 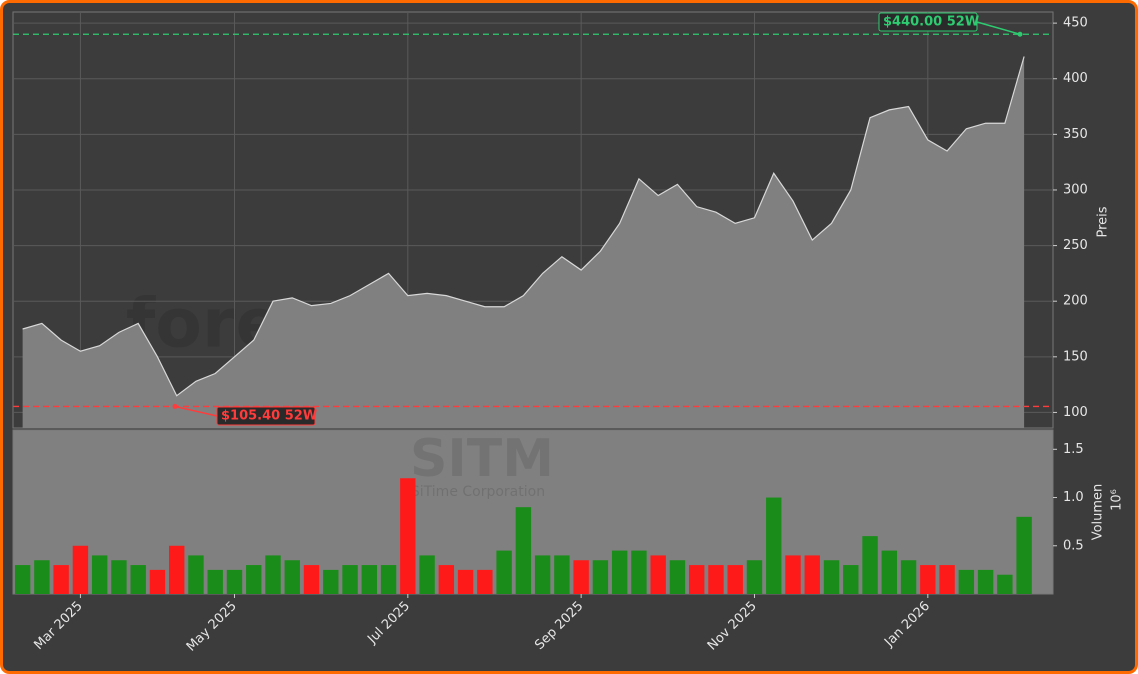 What do you see at coordinates (1075, 23) in the screenshot?
I see `y-tick-label: 450` at bounding box center [1075, 23].